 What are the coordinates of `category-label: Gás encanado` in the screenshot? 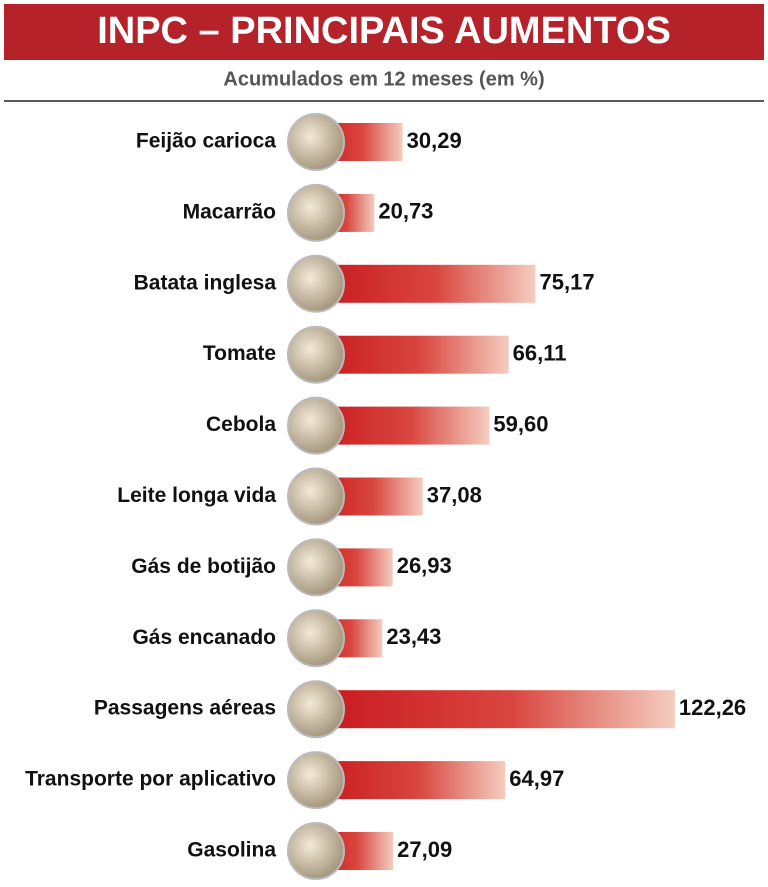 It's located at (204, 637).